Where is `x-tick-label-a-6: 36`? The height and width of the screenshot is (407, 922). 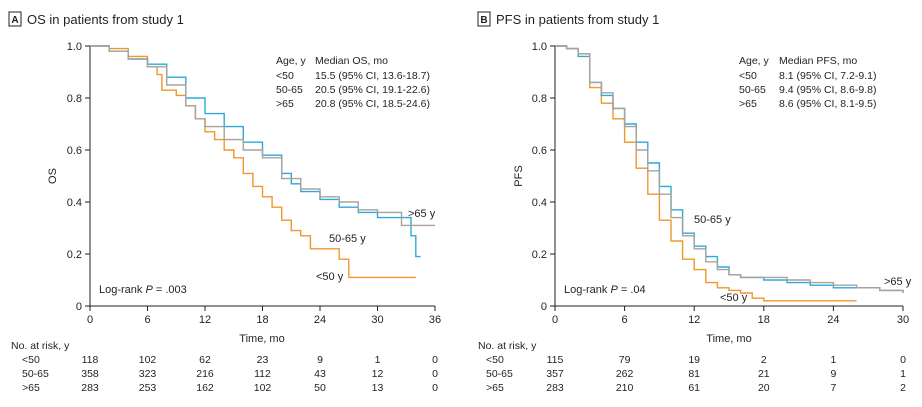 x-tick-label-a-6: 36 is located at coordinates (435, 320).